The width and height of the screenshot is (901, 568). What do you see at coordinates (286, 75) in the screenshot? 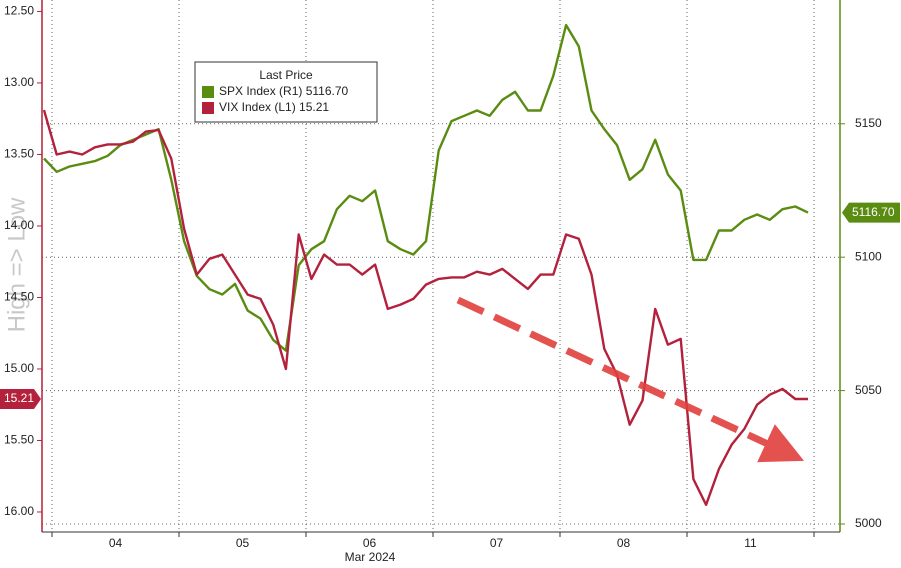
I see `legend-title: Last Price` at bounding box center [286, 75].